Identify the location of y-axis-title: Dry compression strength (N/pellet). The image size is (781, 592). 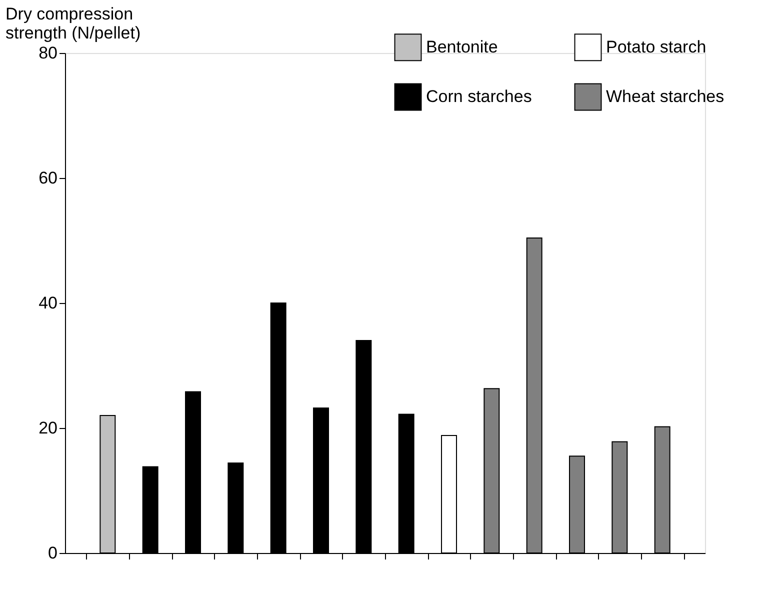
(73, 23).